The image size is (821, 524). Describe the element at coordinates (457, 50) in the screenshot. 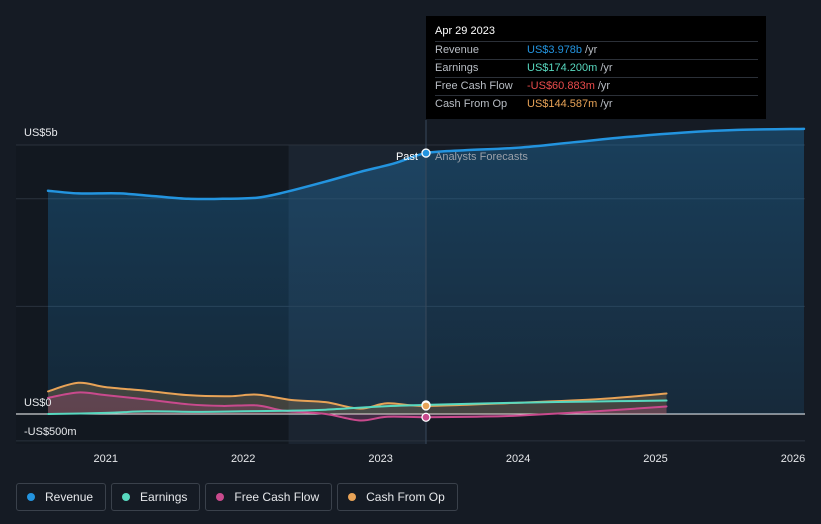

I see `tooltip-row-name: Revenue` at that location.